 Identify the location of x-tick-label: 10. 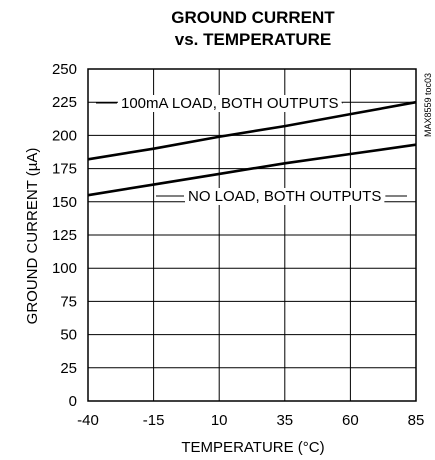
(219, 420).